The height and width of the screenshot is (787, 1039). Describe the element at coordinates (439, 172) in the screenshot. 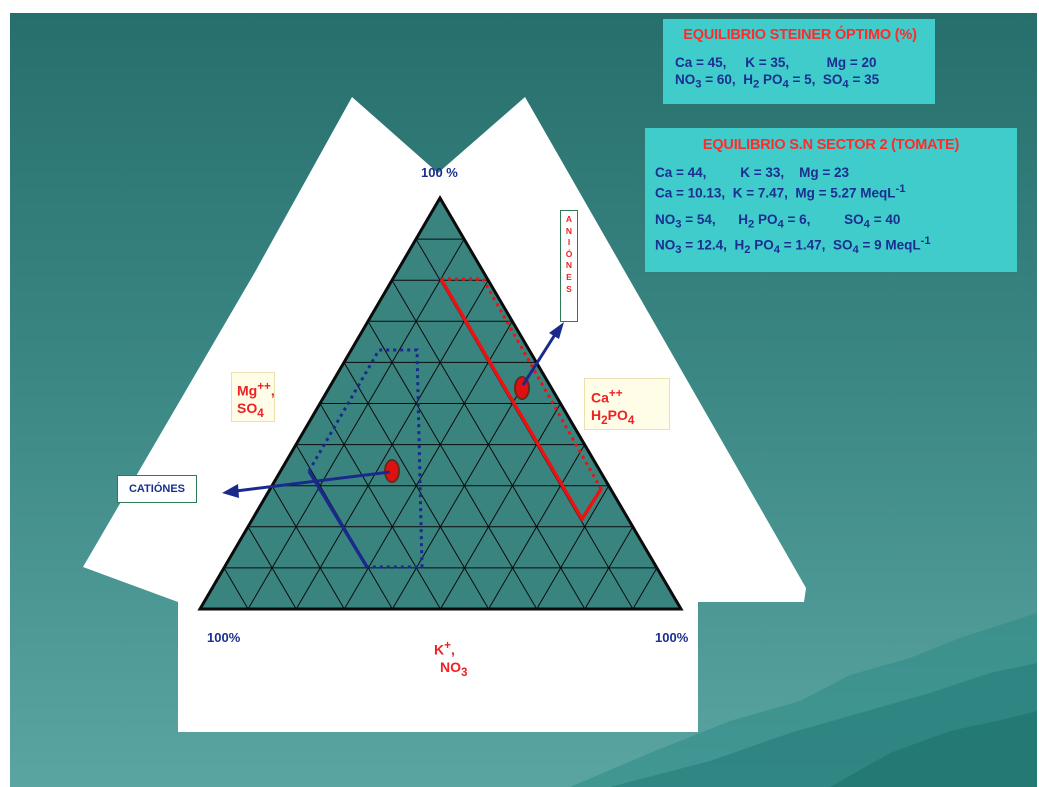

I see `top-percent-label: 100 %` at that location.